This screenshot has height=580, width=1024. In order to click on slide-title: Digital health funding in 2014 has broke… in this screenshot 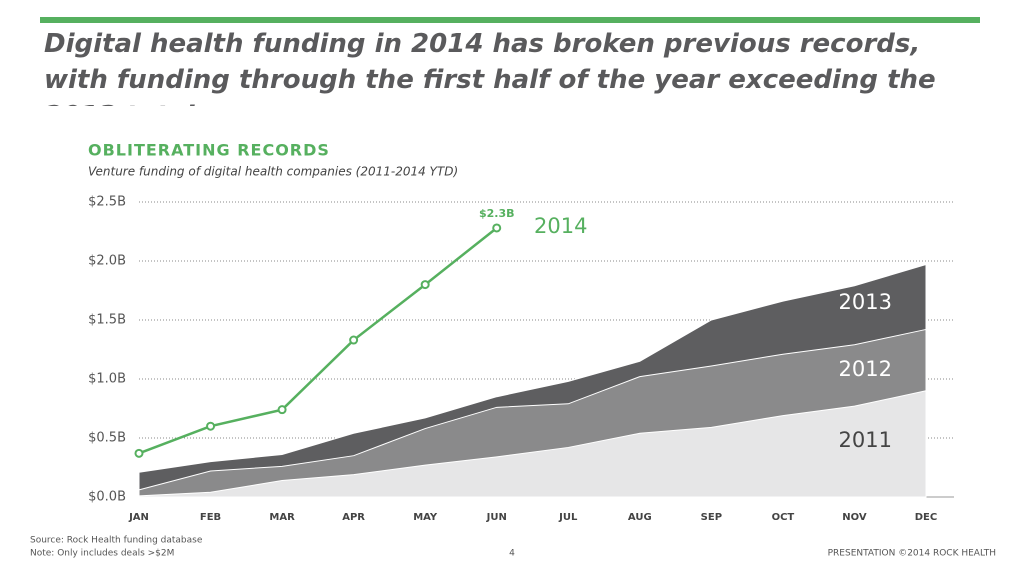, I will do `click(490, 67)`.